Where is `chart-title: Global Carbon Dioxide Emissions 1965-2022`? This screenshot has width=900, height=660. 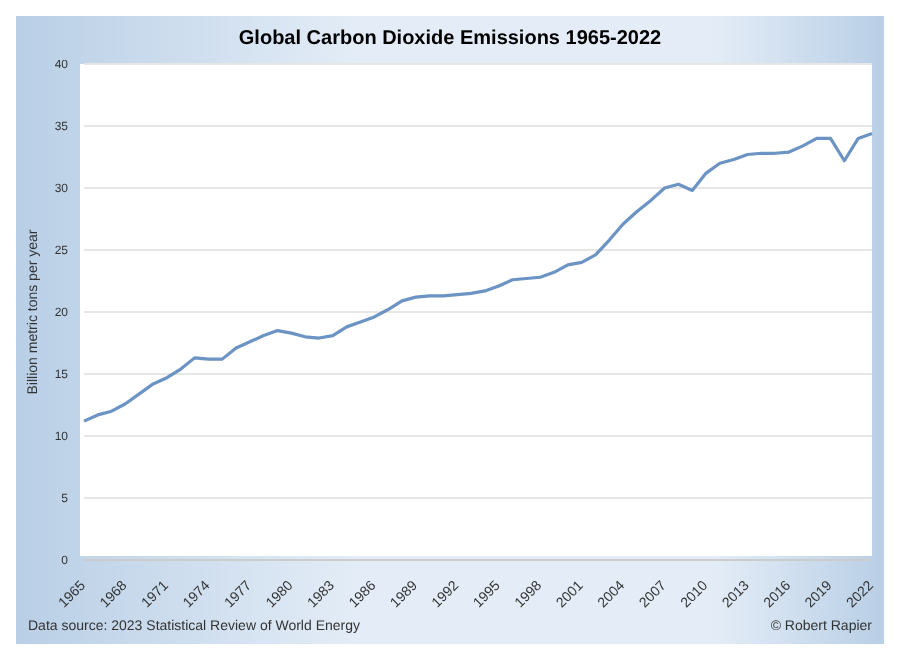 chart-title: Global Carbon Dioxide Emissions 1965-2022 is located at coordinates (450, 40).